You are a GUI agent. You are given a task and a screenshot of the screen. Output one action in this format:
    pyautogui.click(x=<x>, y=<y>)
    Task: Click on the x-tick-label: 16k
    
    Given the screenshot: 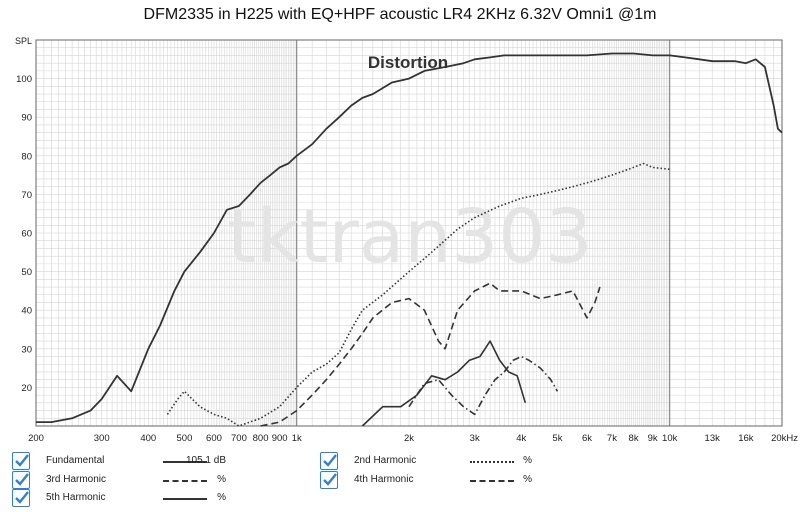 What is the action you would take?
    pyautogui.click(x=746, y=438)
    